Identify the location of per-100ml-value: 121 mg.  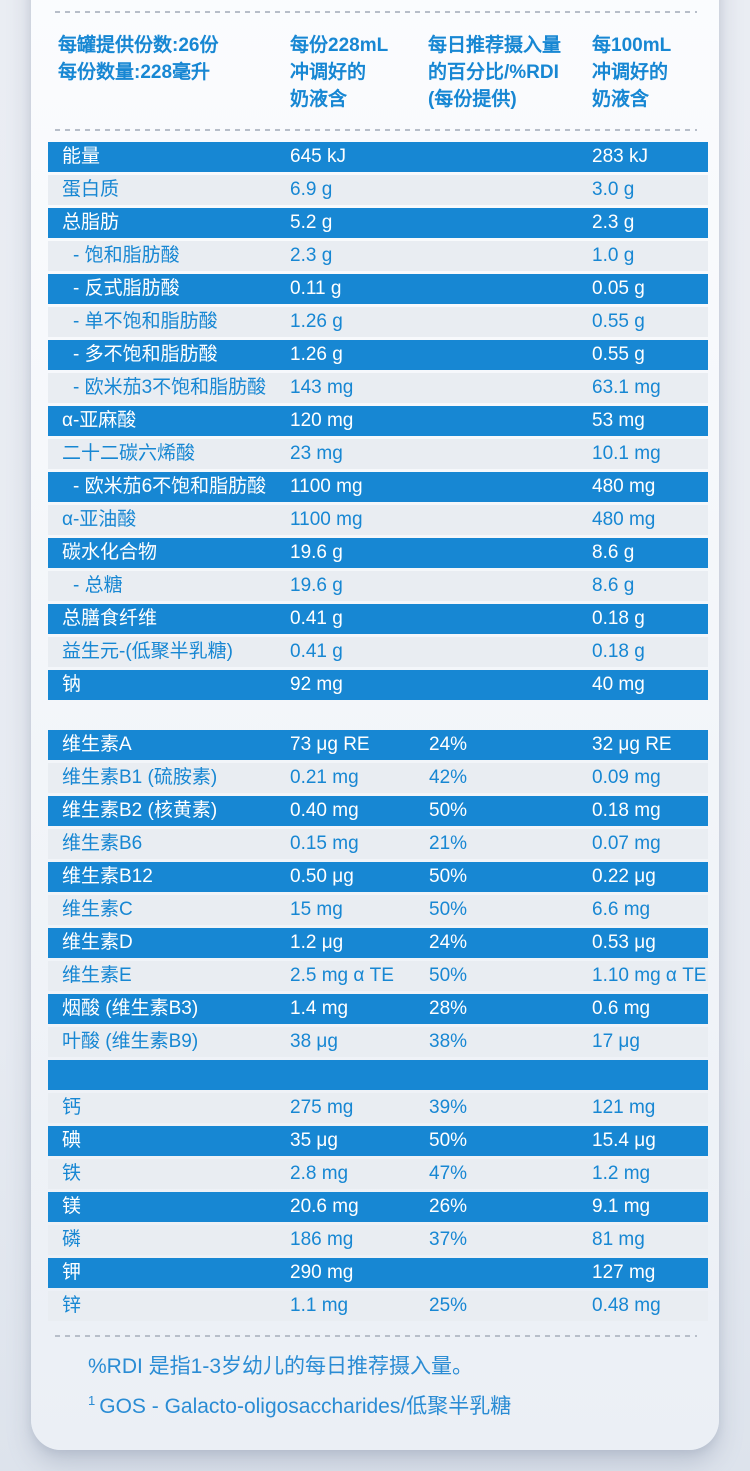
(624, 1107).